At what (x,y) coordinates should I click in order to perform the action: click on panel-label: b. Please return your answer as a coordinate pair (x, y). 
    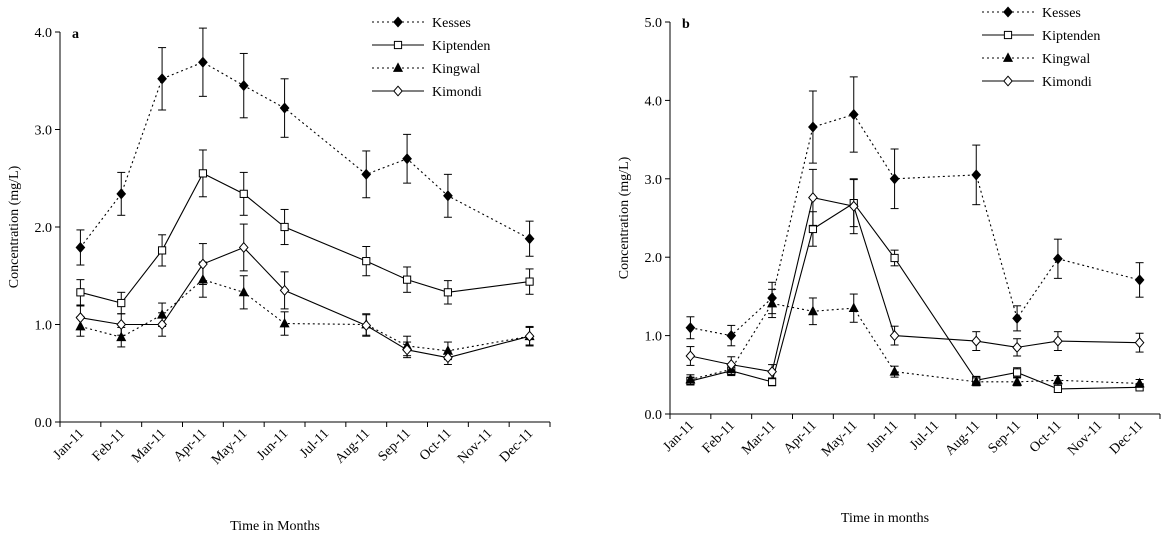
    Looking at the image, I should click on (686, 24).